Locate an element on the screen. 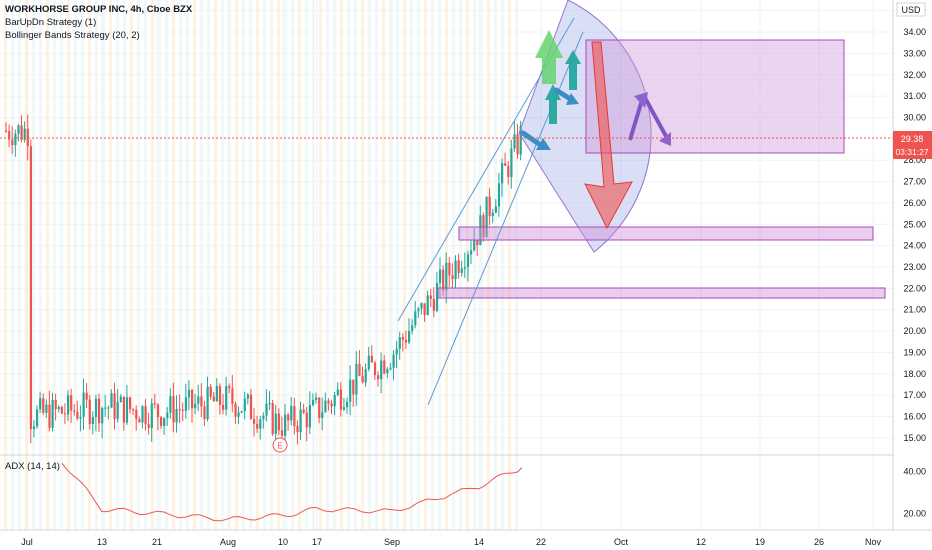 The height and width of the screenshot is (550, 932). up-arrow-large is located at coordinates (549, 57).